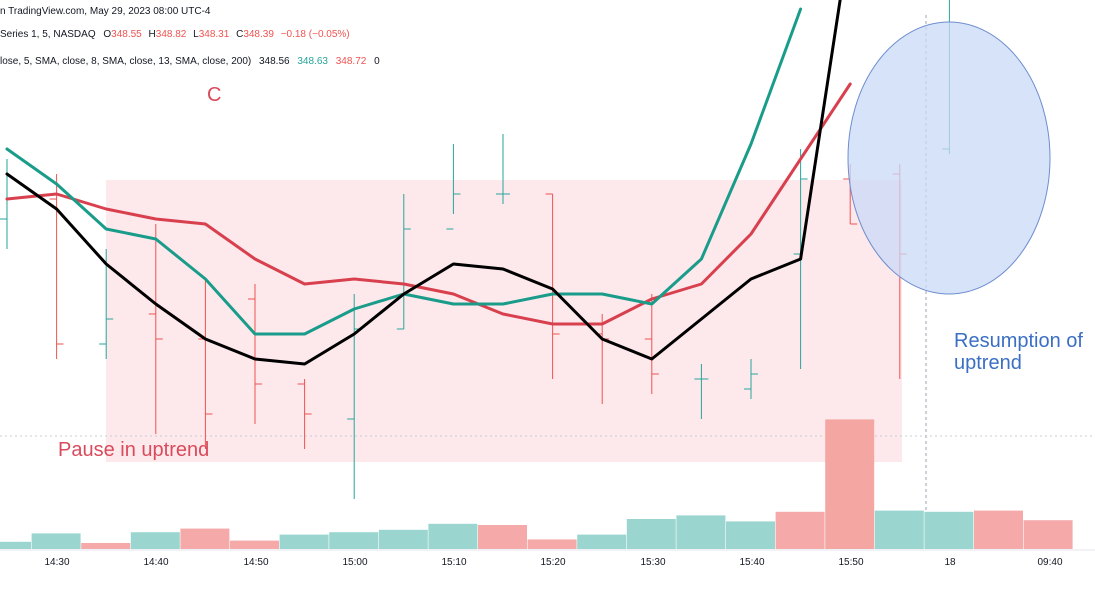 Image resolution: width=1095 pixels, height=600 pixels. Describe the element at coordinates (196, 34) in the screenshot. I see `low-label: L` at that location.